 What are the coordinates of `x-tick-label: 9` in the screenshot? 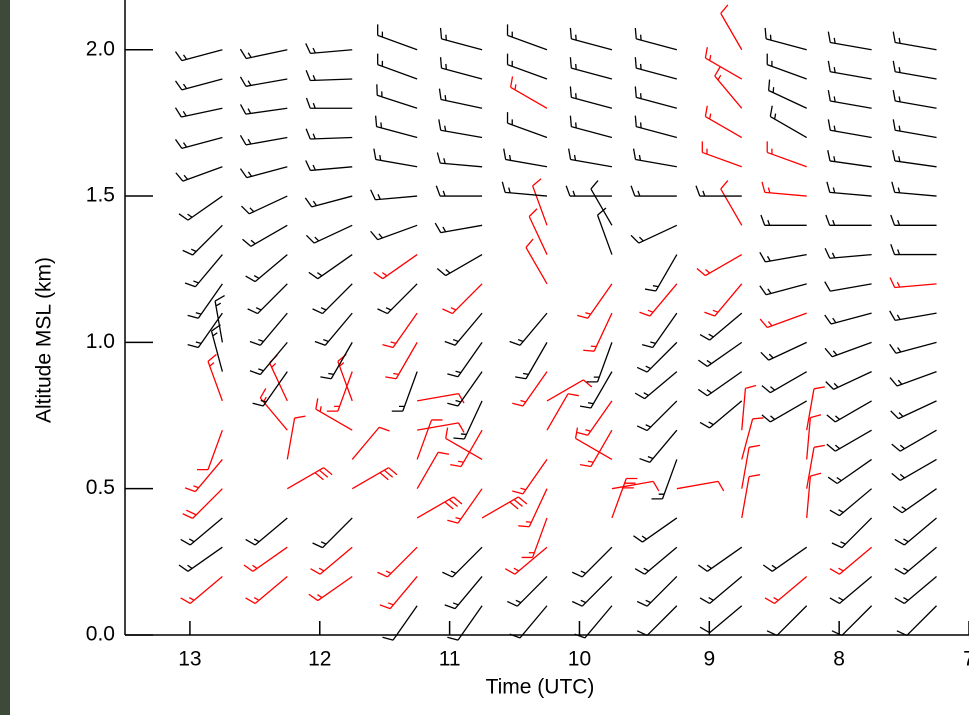 It's located at (709, 659).